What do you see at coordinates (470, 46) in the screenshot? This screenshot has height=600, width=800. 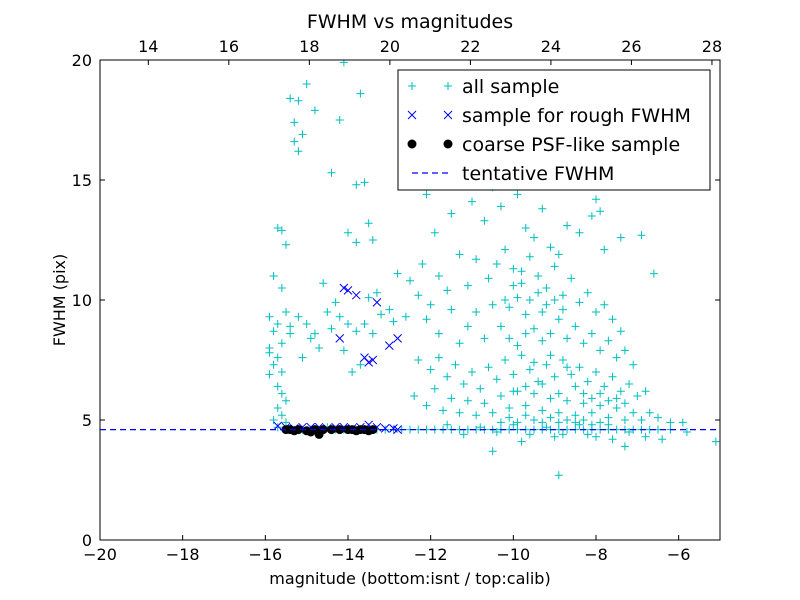 I see `top-x-tick-label: 22` at bounding box center [470, 46].